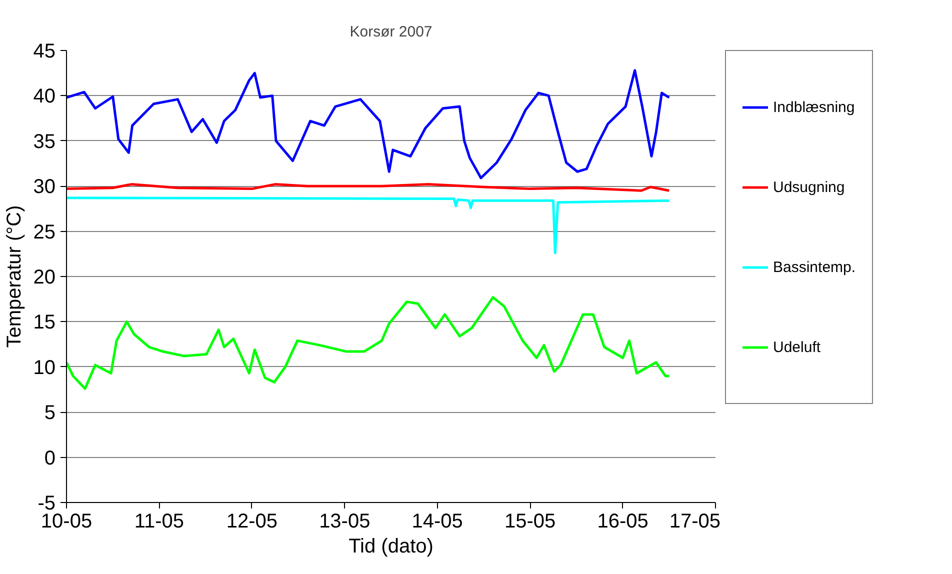 This screenshot has width=952, height=574. Describe the element at coordinates (809, 188) in the screenshot. I see `legend-label: Udsugning` at that location.